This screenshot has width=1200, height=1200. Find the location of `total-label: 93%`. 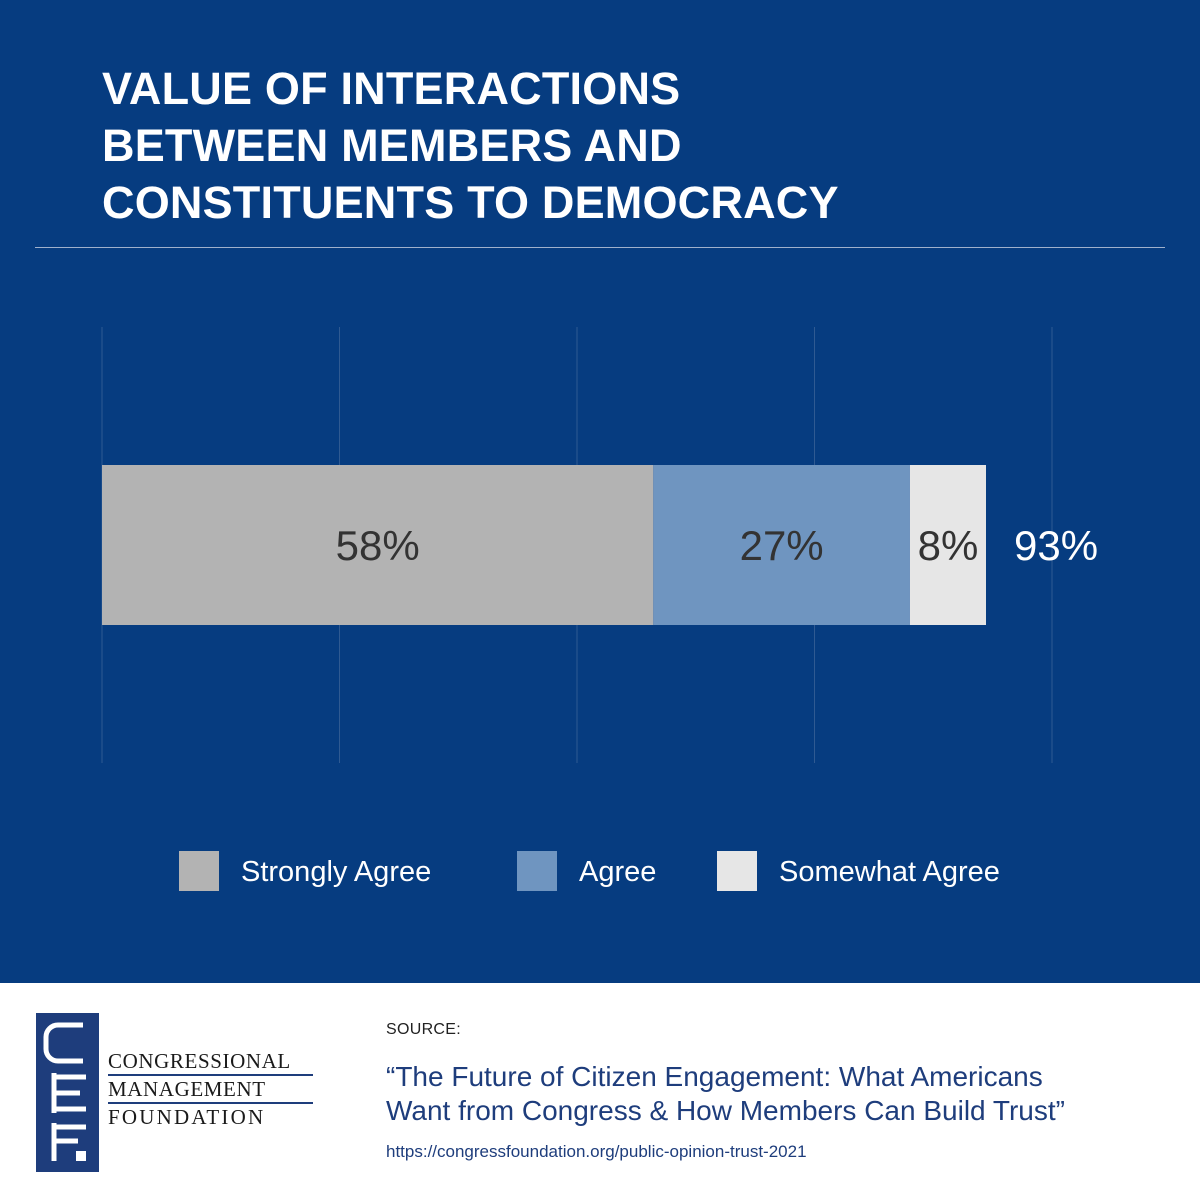

total-label: 93% is located at coordinates (1056, 545).